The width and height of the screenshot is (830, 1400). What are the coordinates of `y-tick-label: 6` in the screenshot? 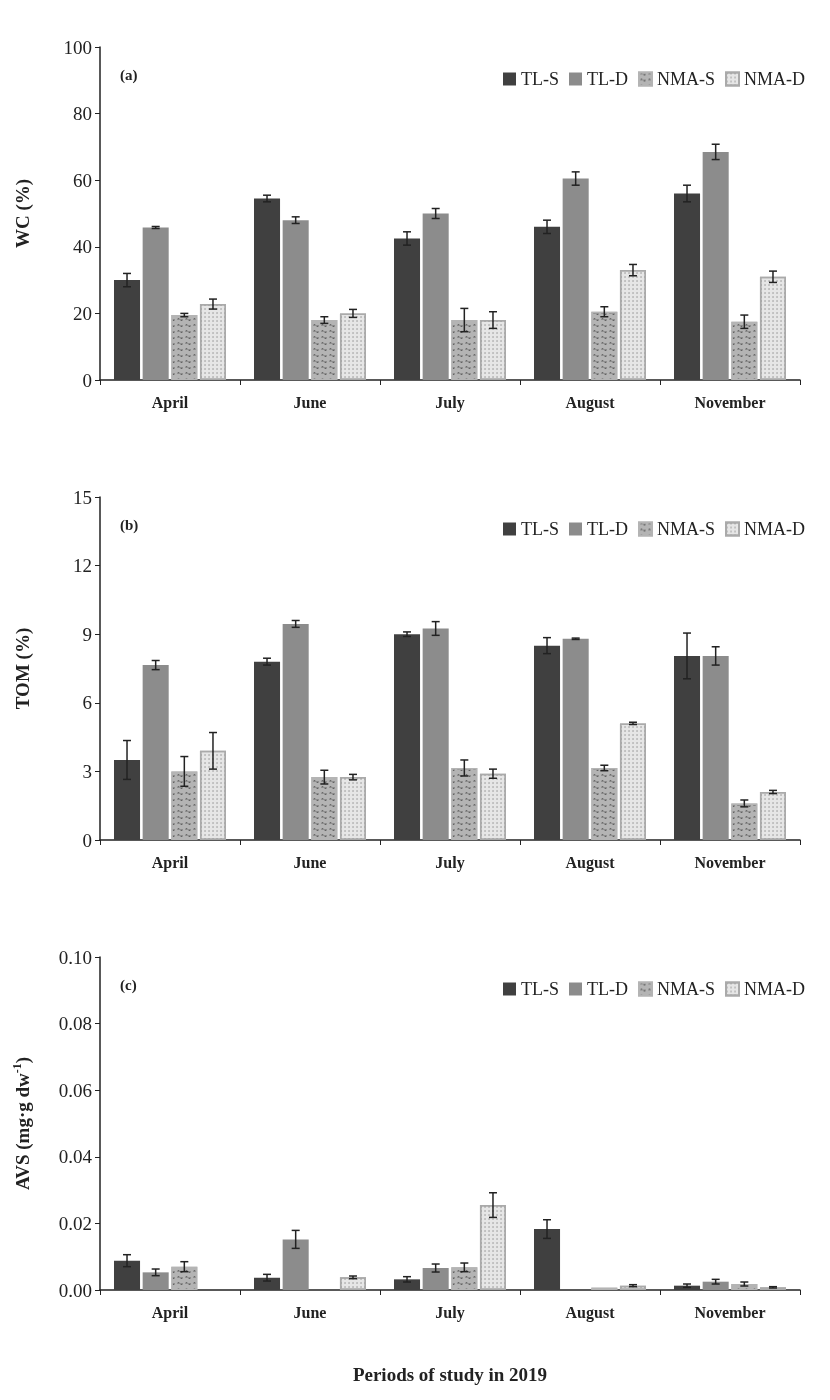 It's located at (87, 703).